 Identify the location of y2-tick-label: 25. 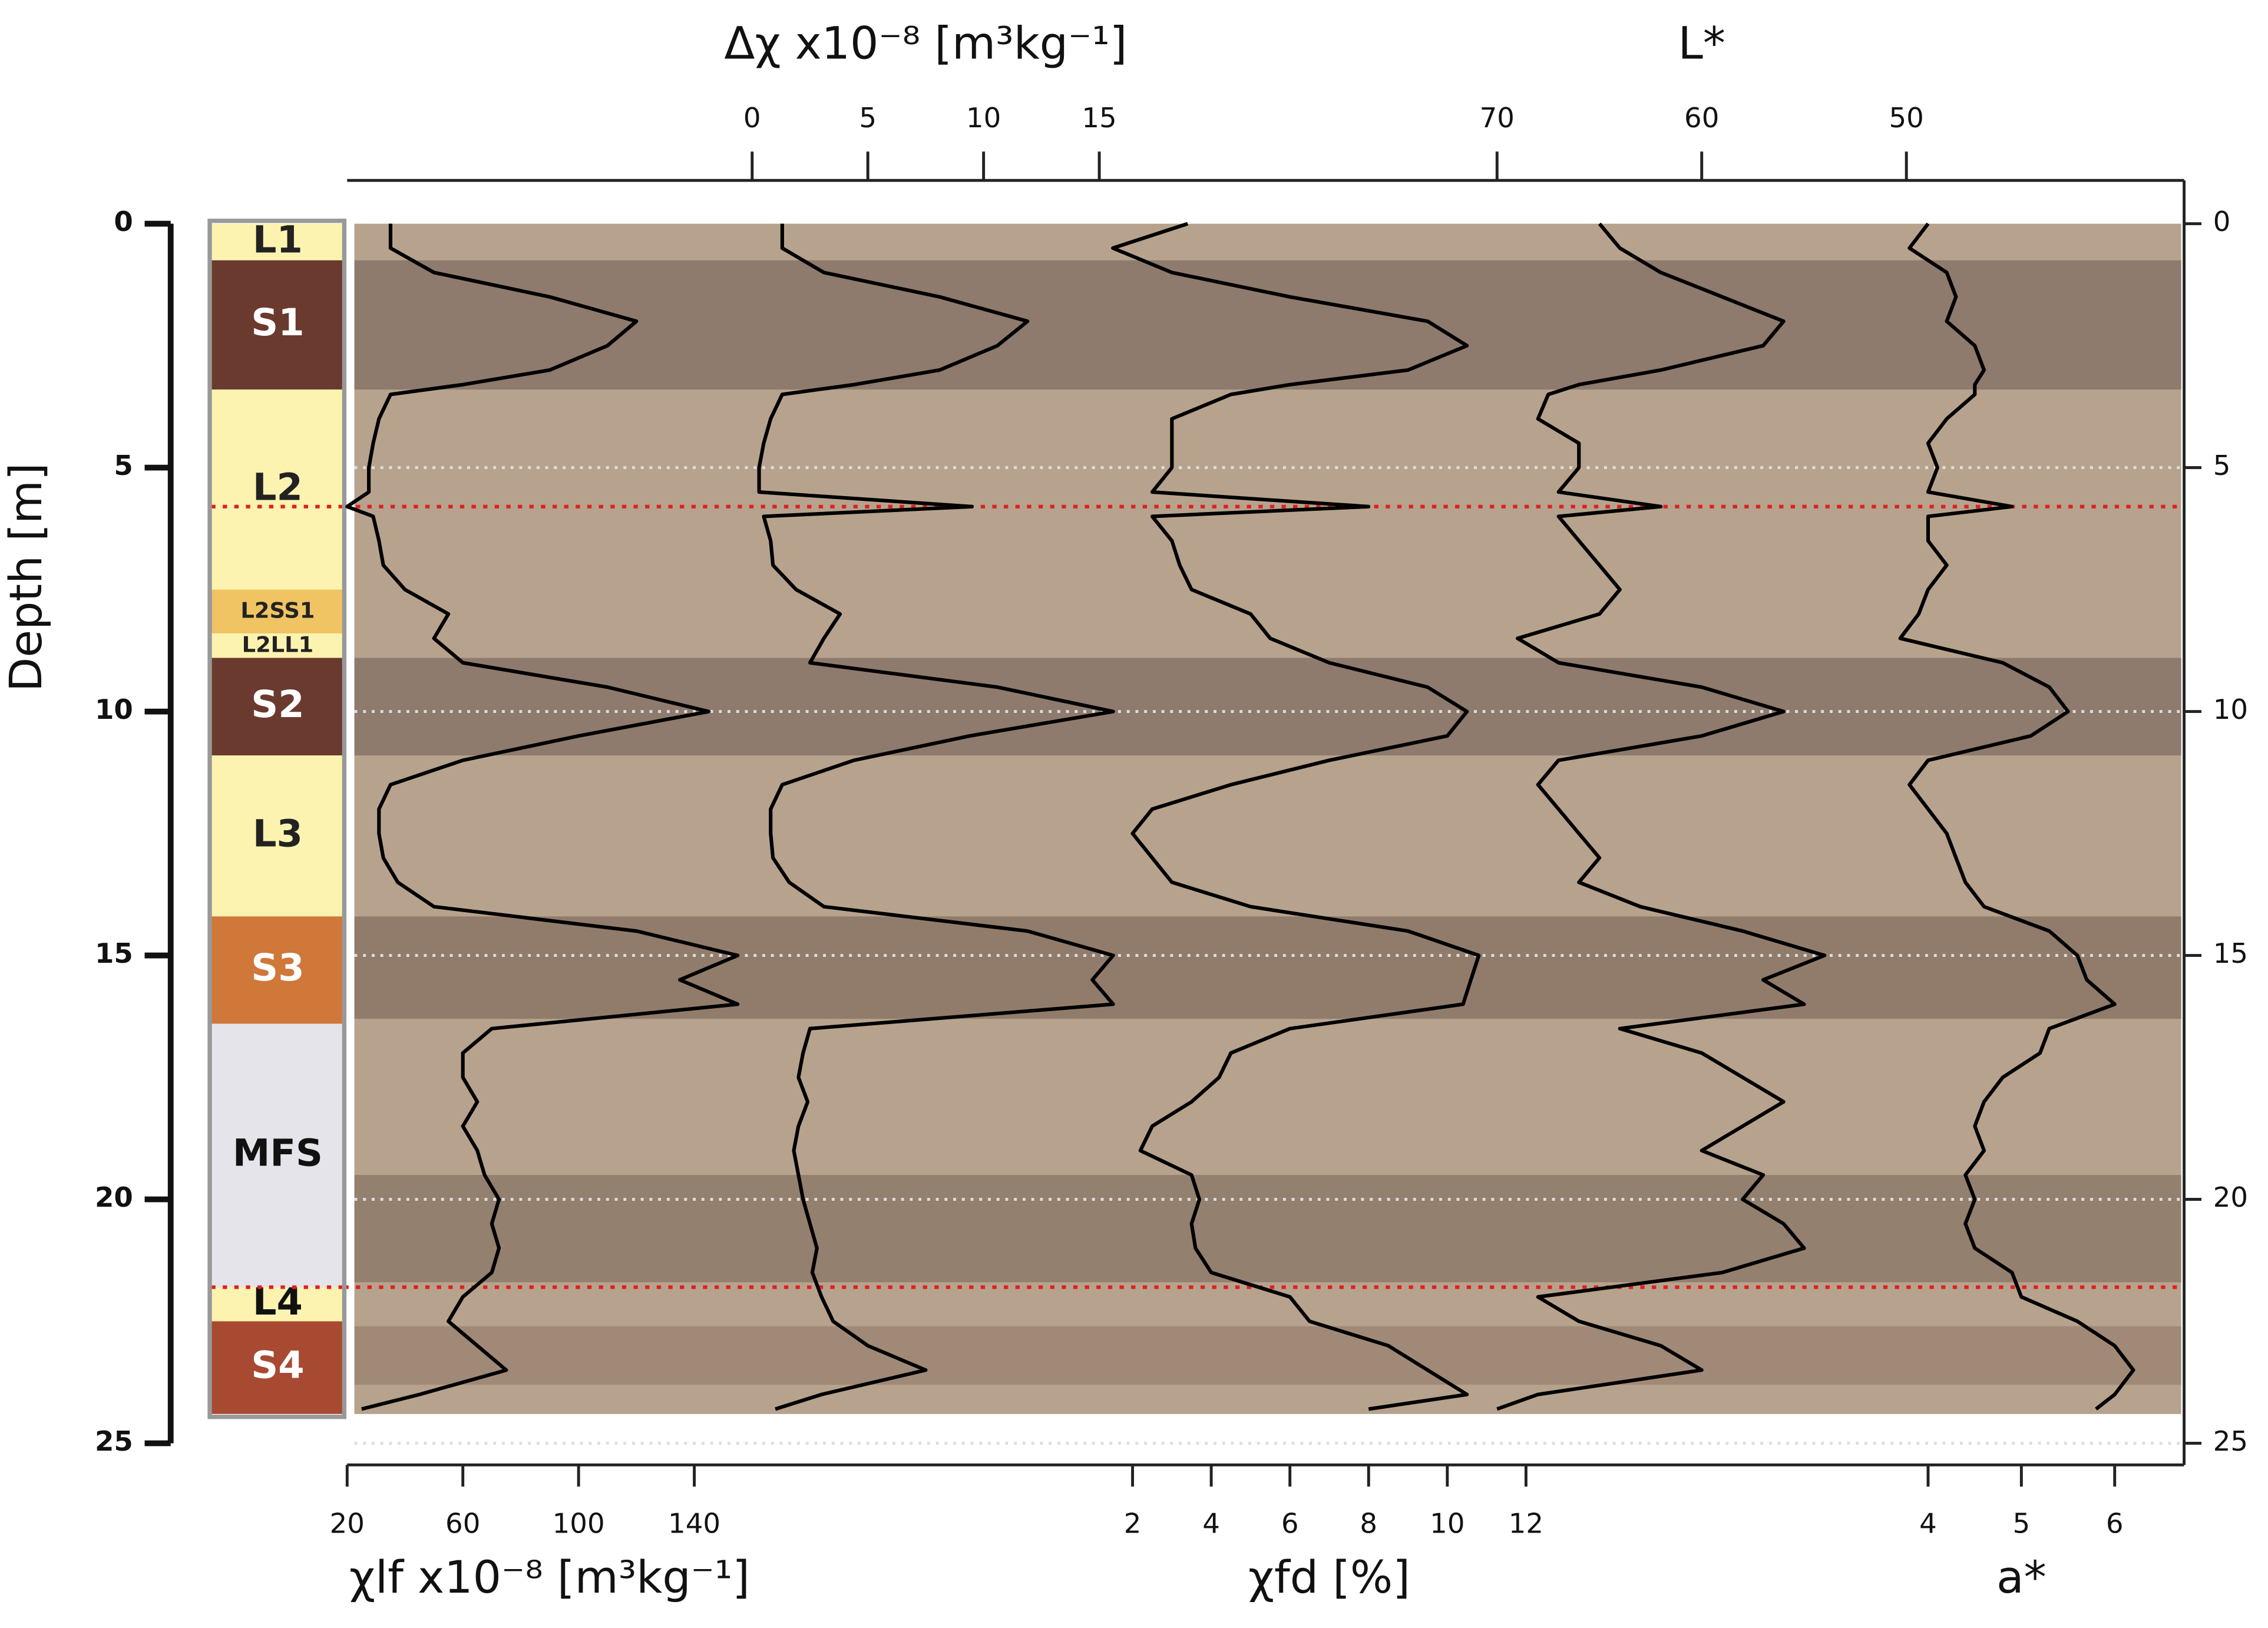
(2230, 1441).